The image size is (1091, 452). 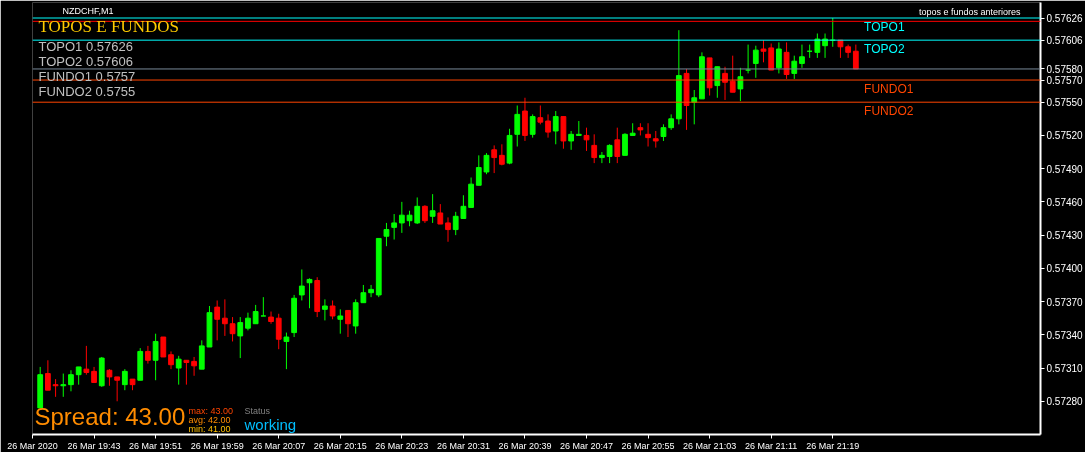 What do you see at coordinates (969, 11) in the screenshot?
I see `annotation: topos e fundos anteriores` at bounding box center [969, 11].